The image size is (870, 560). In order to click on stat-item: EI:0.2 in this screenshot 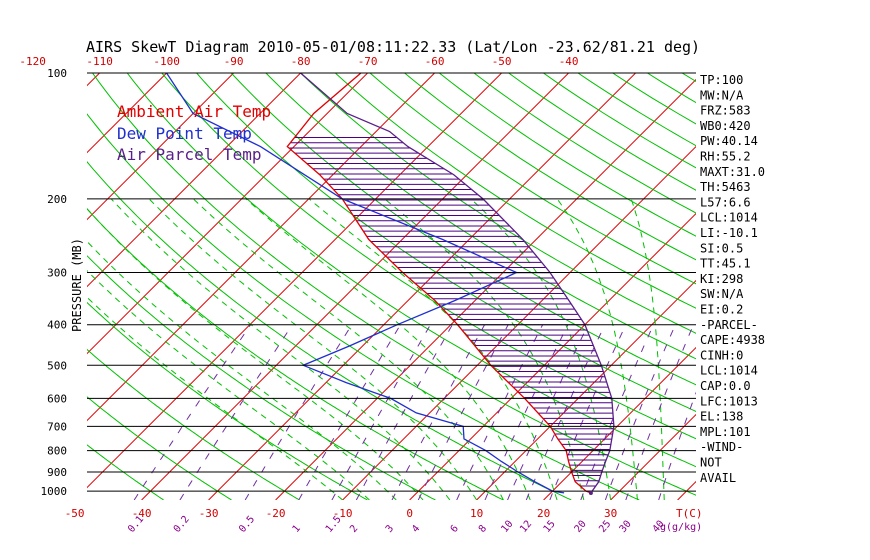, I will do `click(721, 310)`.